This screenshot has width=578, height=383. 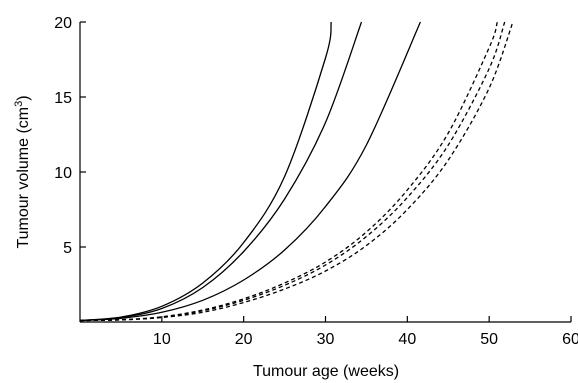 I want to click on x-tick-label: 10, so click(x=162, y=339).